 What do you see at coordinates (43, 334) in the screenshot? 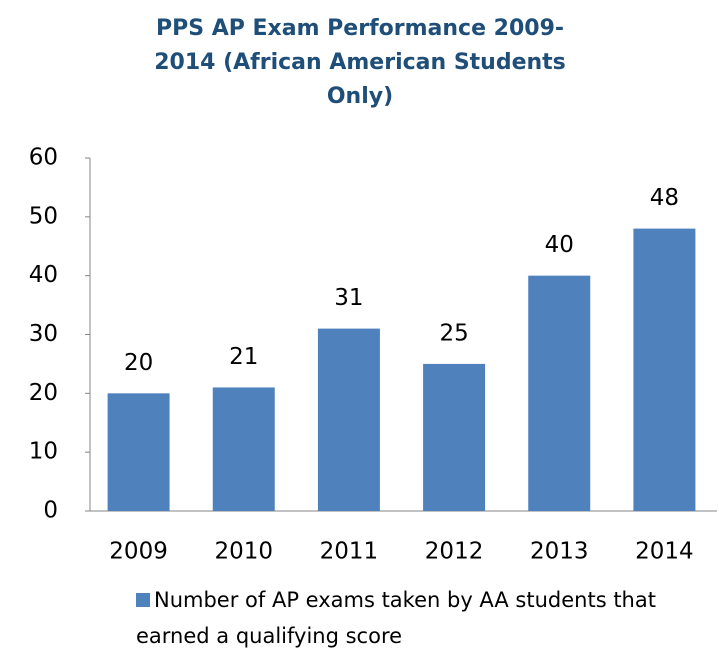
I see `y-tick-label: 30` at bounding box center [43, 334].